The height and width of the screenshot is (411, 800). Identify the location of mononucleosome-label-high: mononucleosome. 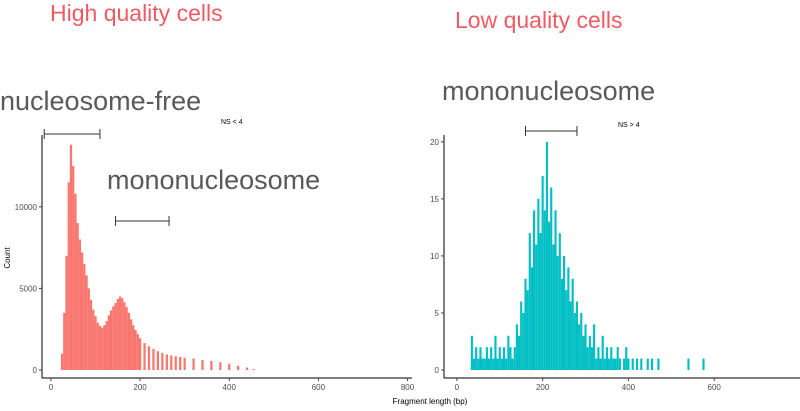
(213, 180).